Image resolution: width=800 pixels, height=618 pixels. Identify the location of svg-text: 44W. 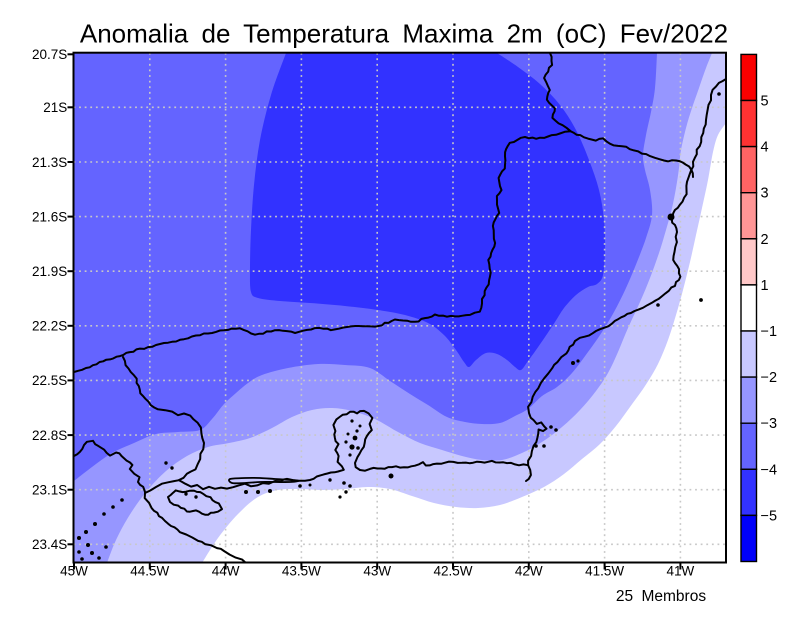
(226, 571).